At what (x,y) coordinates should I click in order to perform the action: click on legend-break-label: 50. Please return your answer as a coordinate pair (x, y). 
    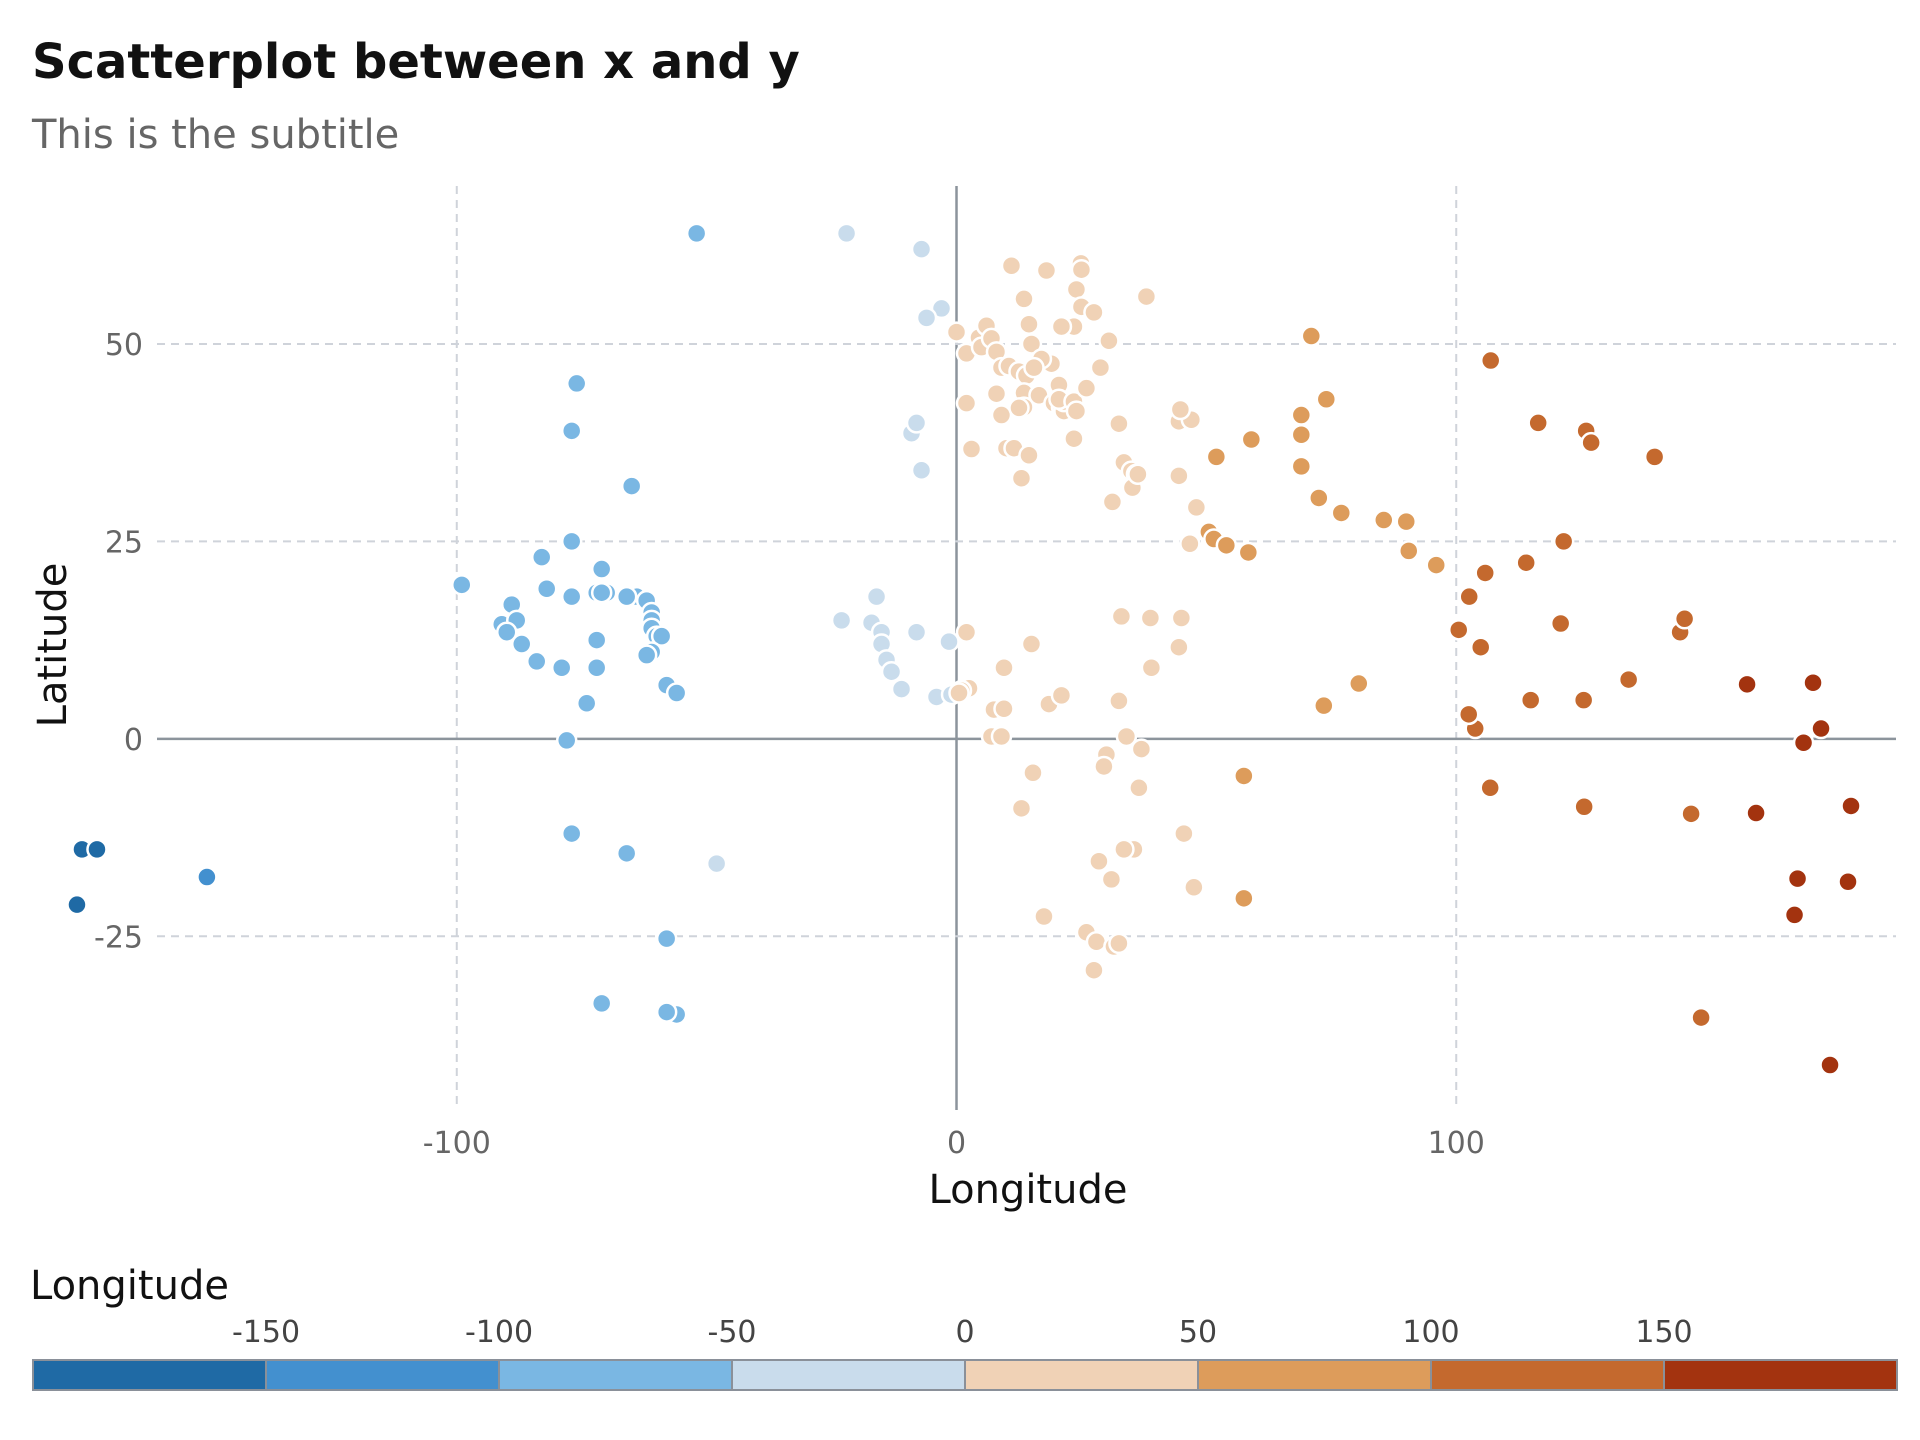
    Looking at the image, I should click on (1198, 1332).